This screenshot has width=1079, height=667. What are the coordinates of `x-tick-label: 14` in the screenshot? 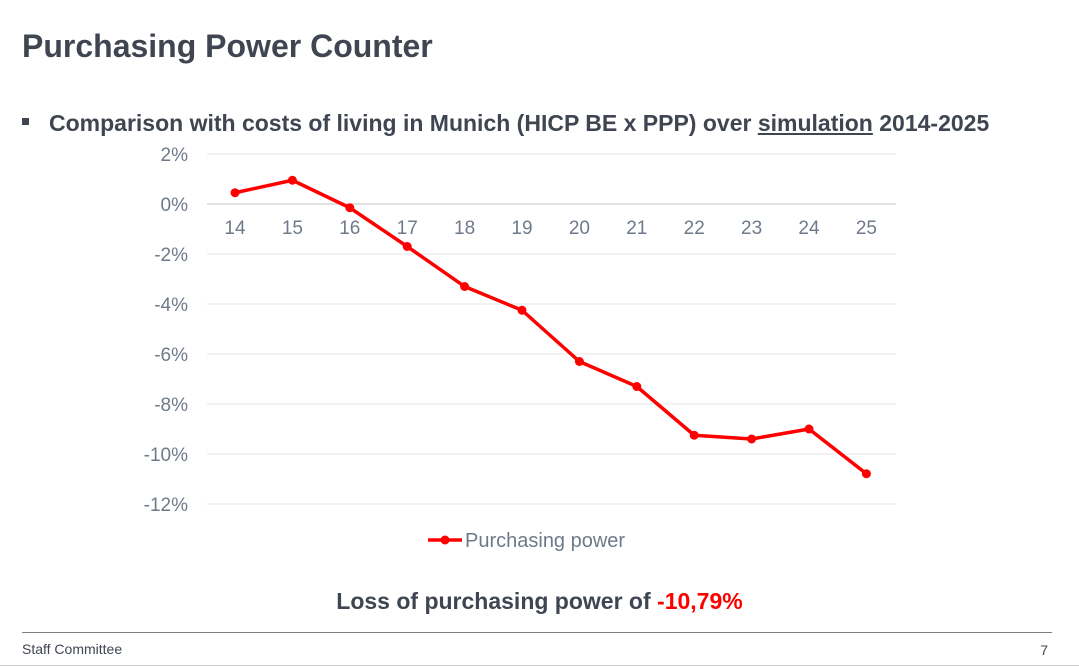 It's located at (235, 228).